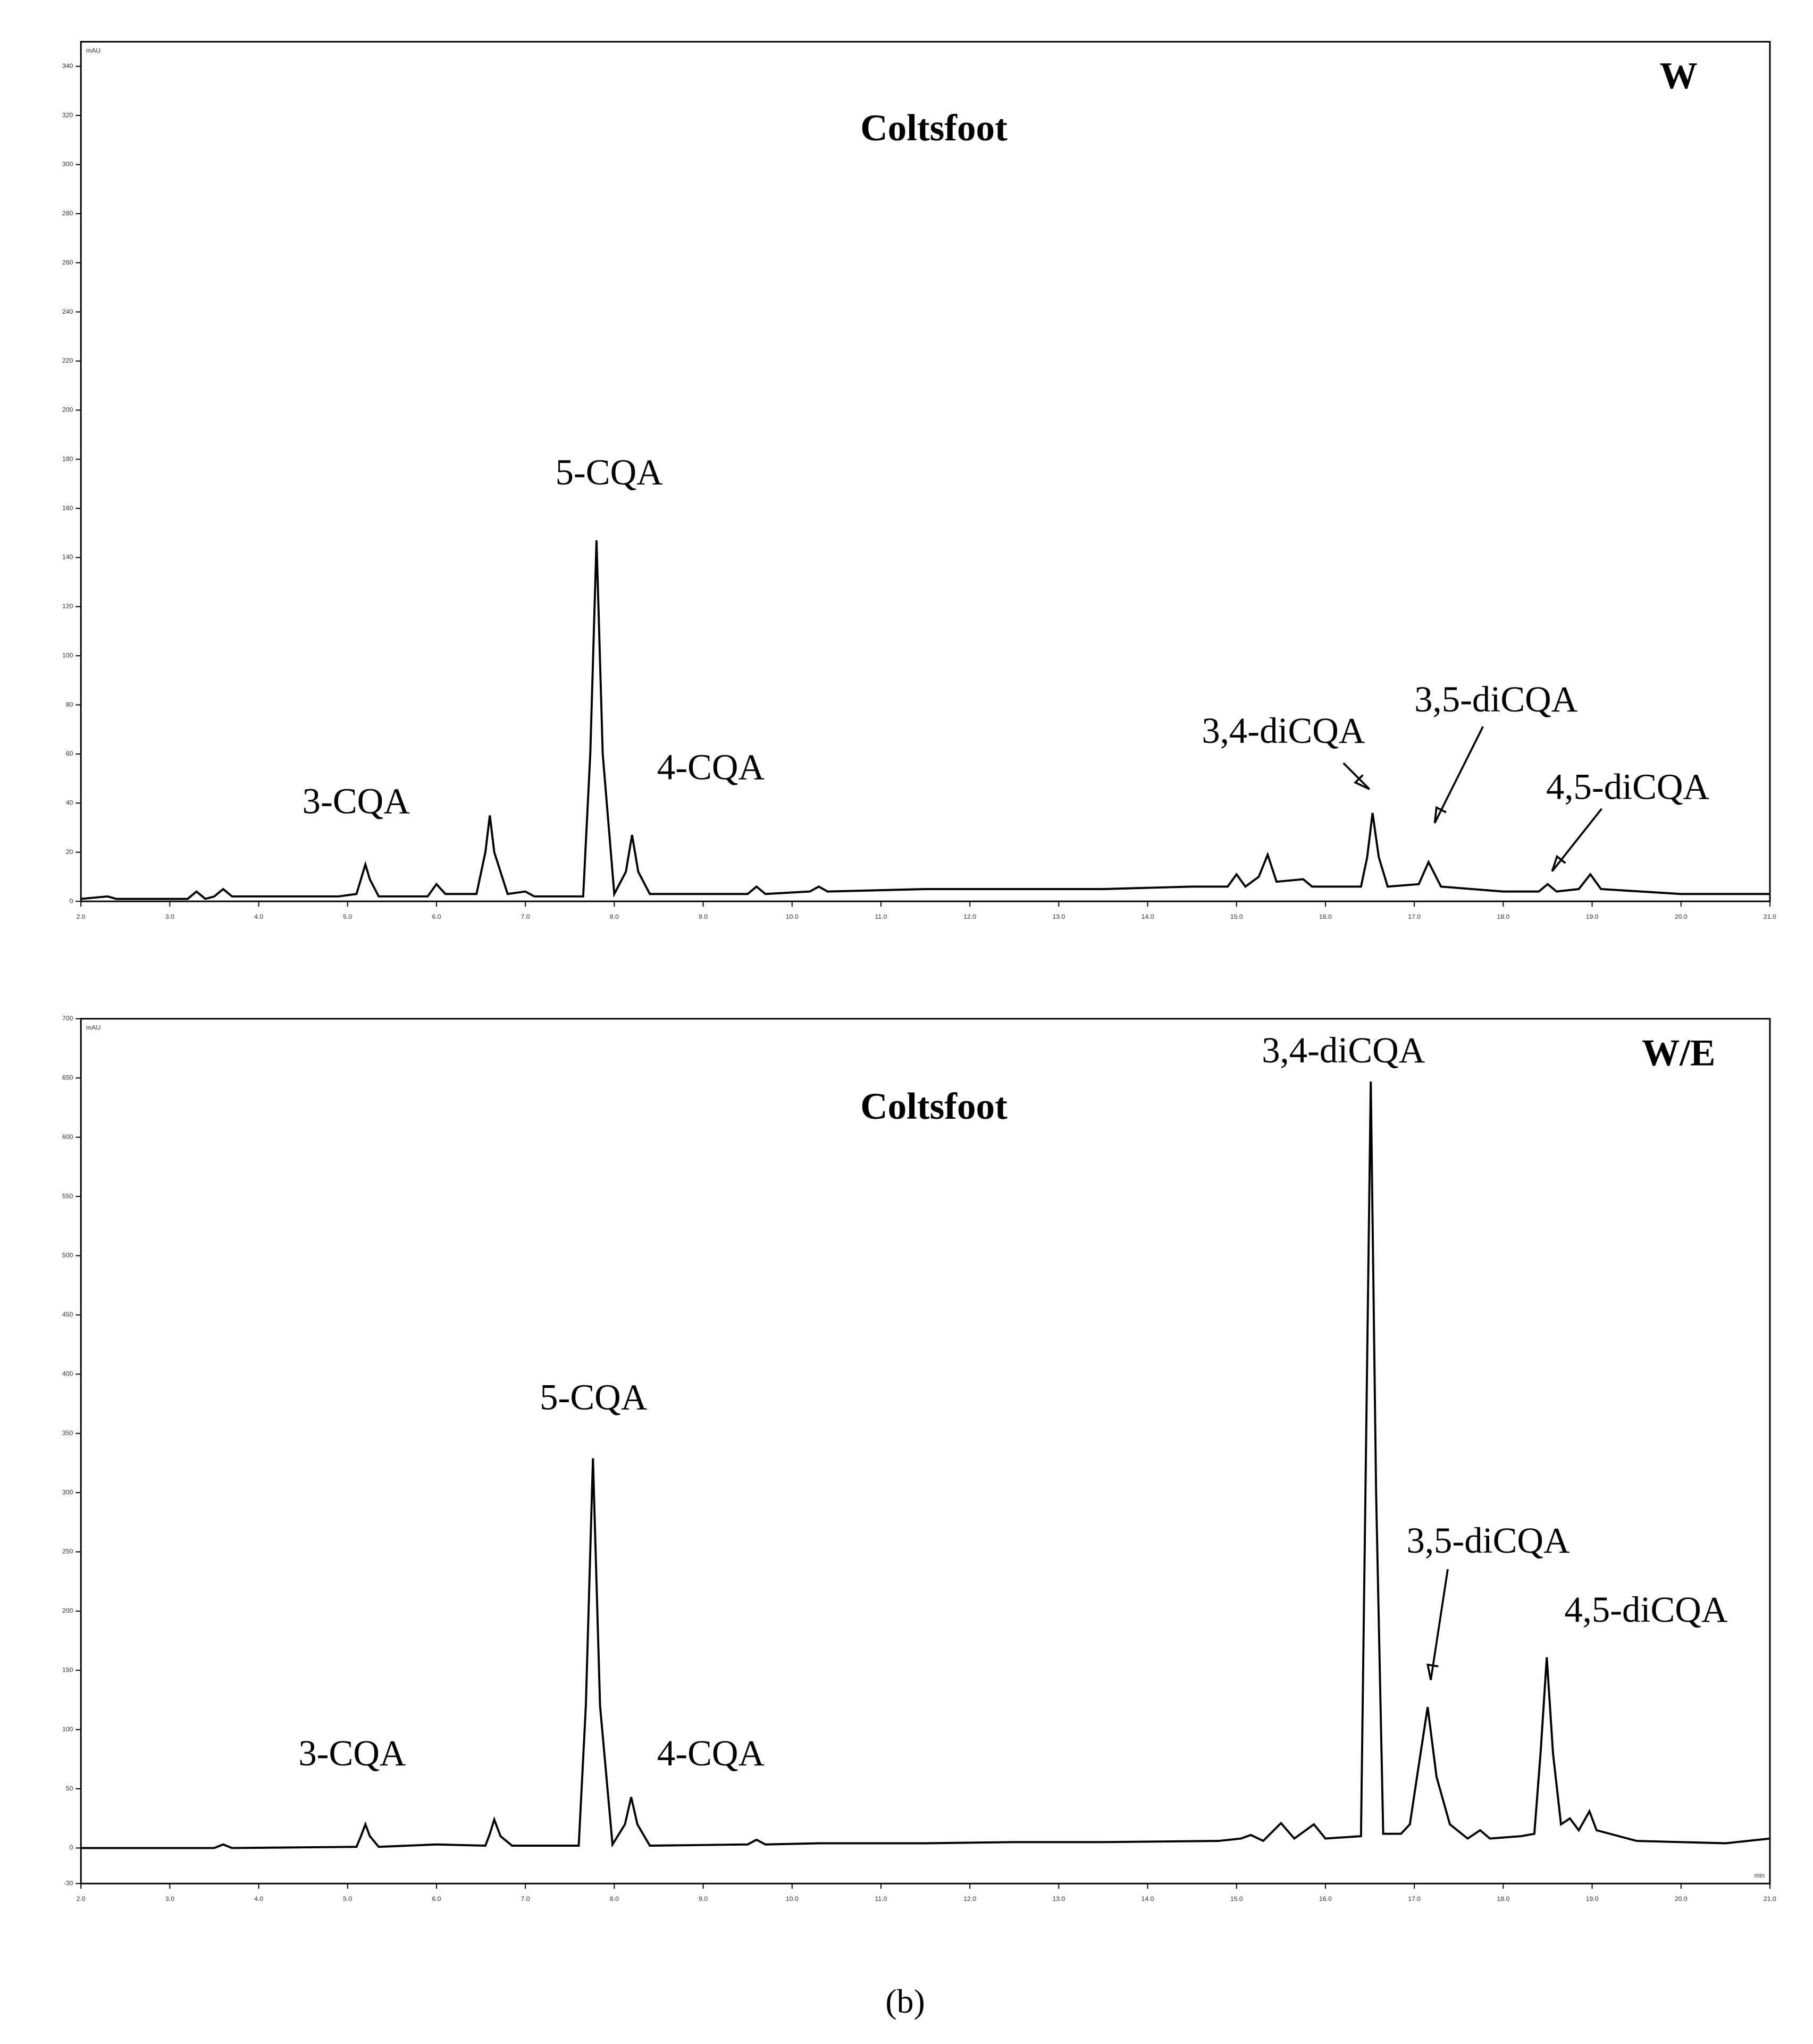 The height and width of the screenshot is (2044, 1813). What do you see at coordinates (67, 1314) in the screenshot?
I see `y-tick-label: 450` at bounding box center [67, 1314].